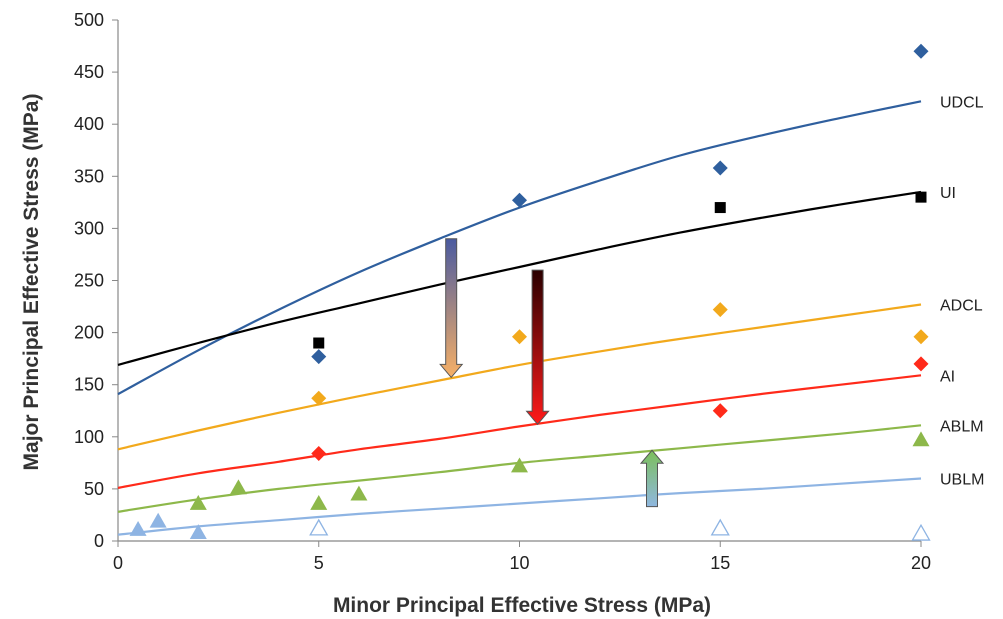  Describe the element at coordinates (962, 291) in the screenshot. I see `series-labels: UDCL UI ADCL AI ABLM UBLM` at that location.